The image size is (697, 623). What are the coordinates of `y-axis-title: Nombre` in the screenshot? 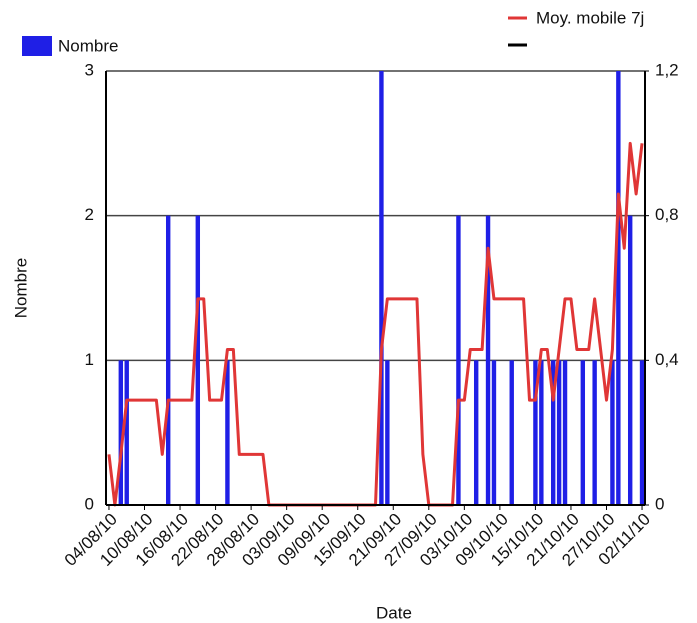 It's located at (20, 288).